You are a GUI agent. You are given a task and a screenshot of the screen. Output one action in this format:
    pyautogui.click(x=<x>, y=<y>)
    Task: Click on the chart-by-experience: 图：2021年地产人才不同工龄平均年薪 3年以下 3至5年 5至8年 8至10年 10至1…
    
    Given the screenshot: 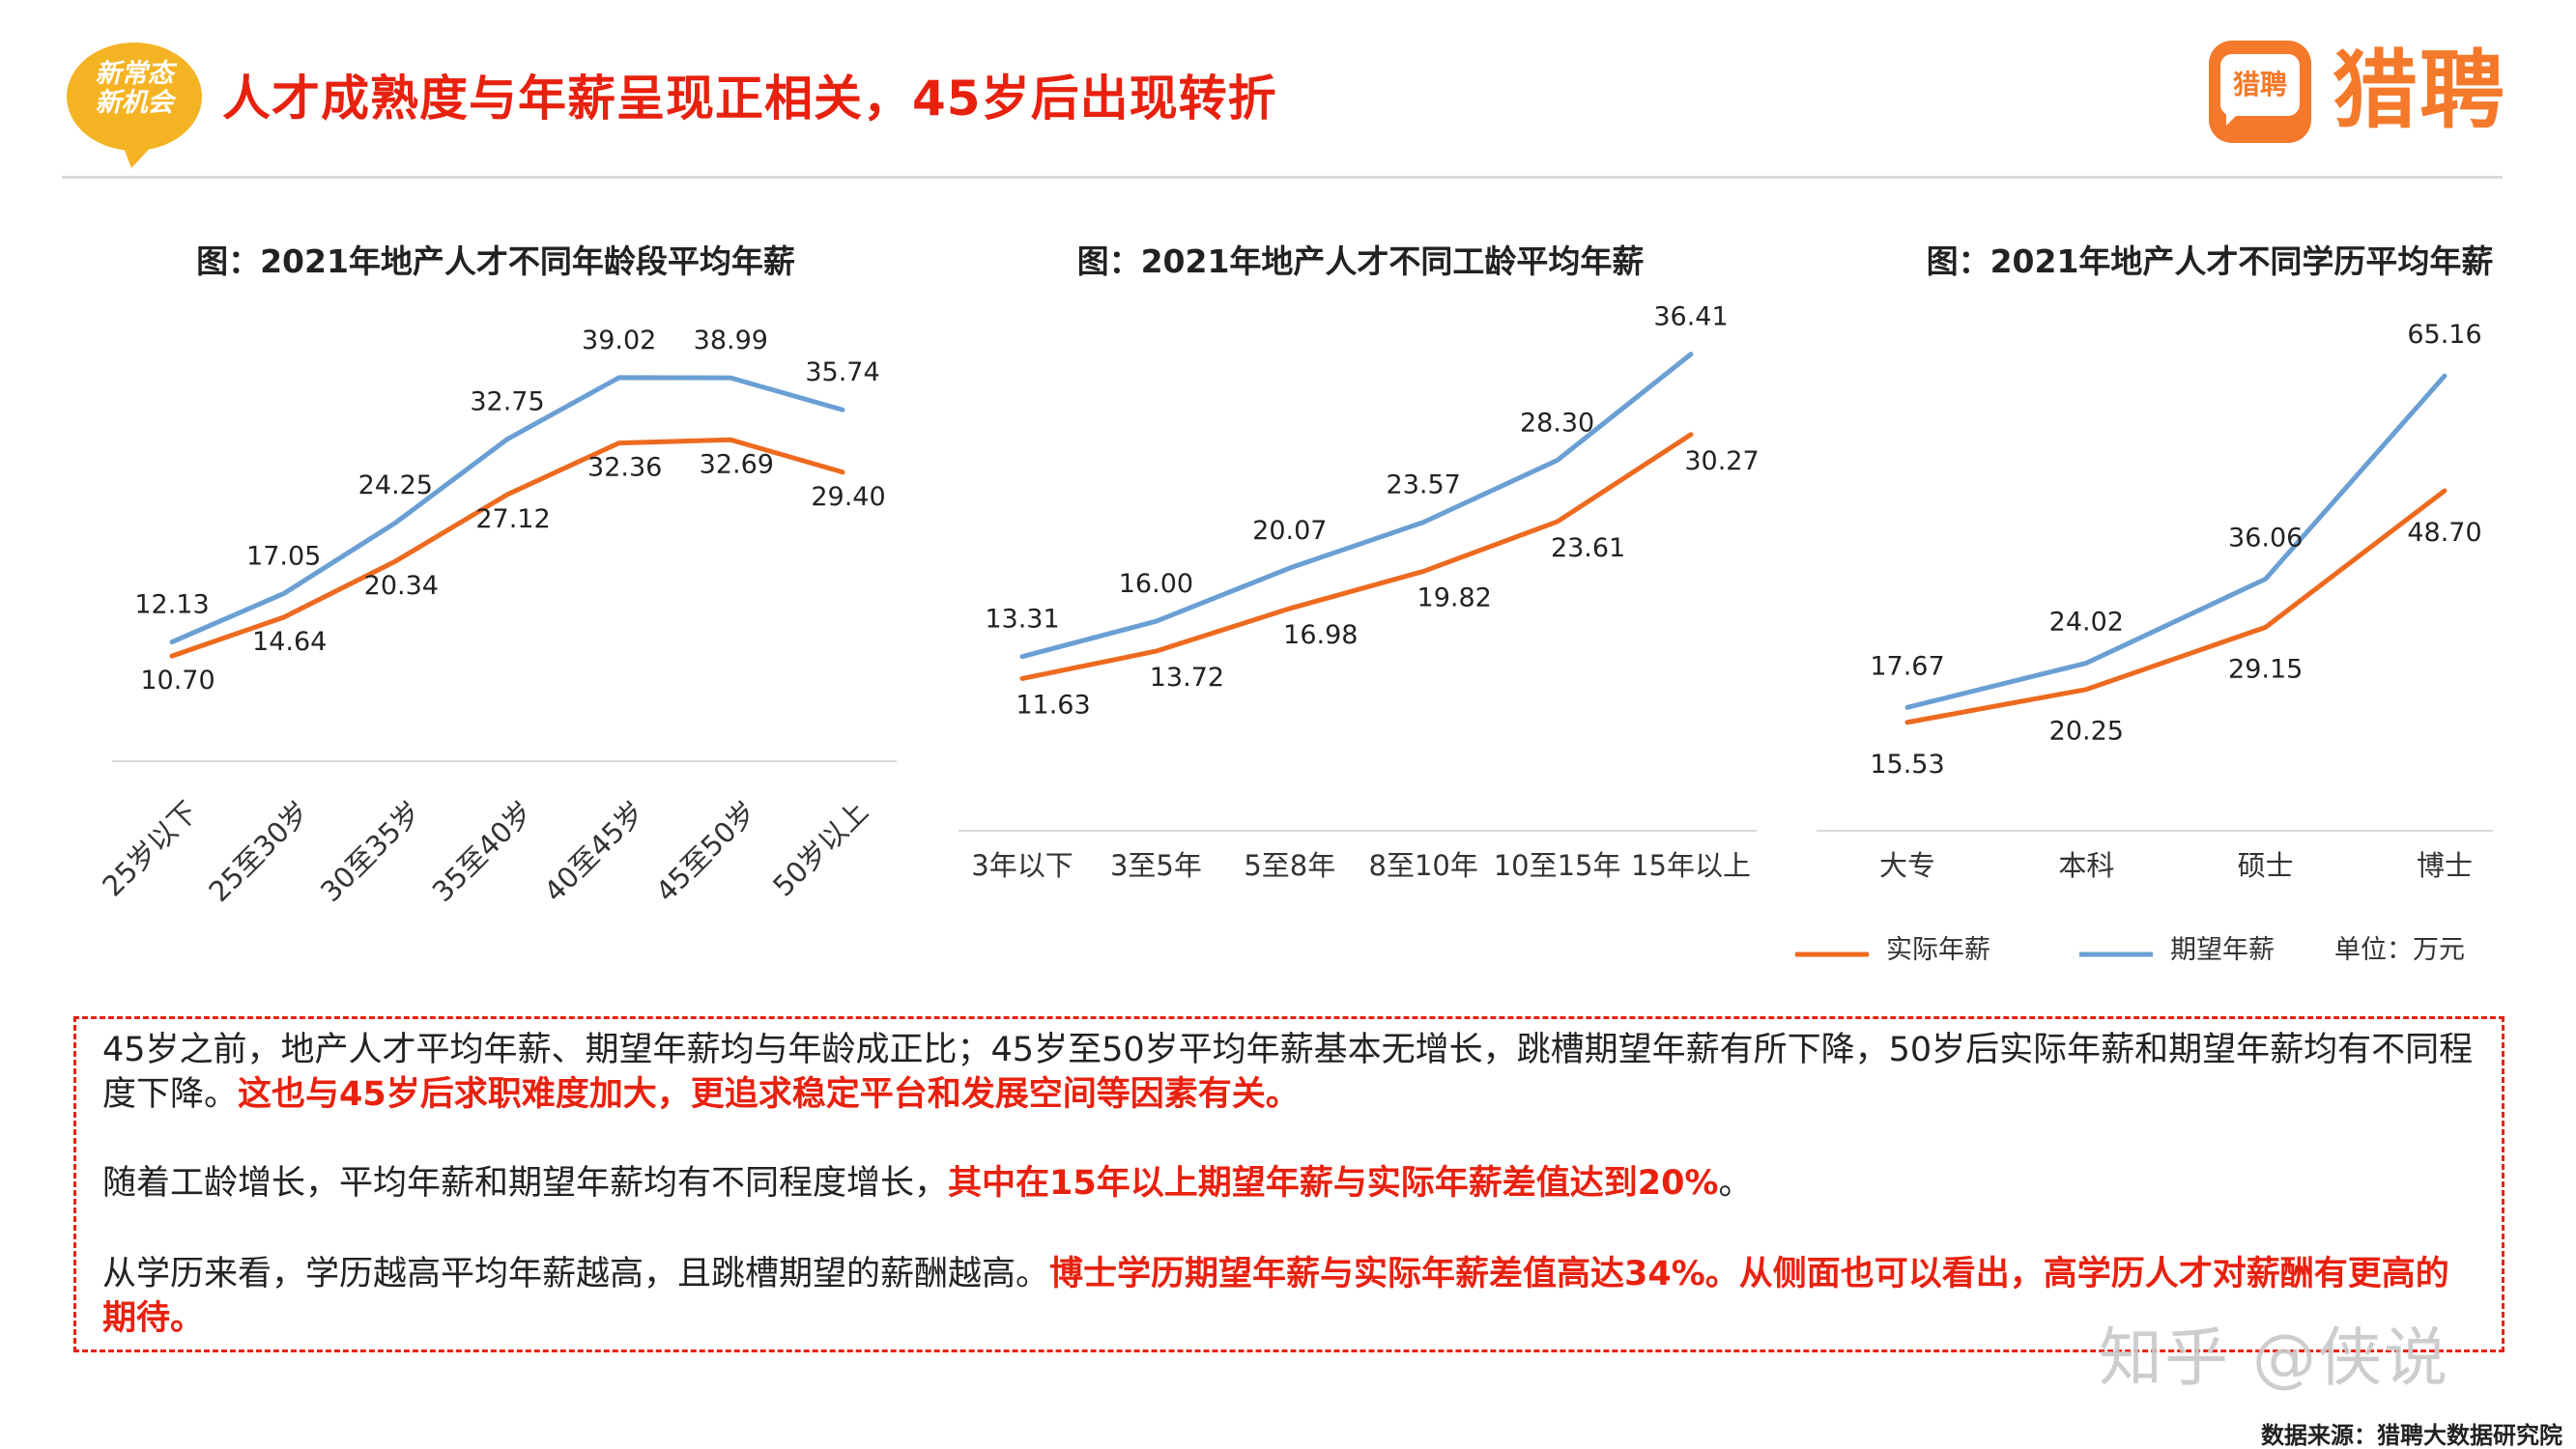 What is the action you would take?
    pyautogui.click(x=1360, y=562)
    